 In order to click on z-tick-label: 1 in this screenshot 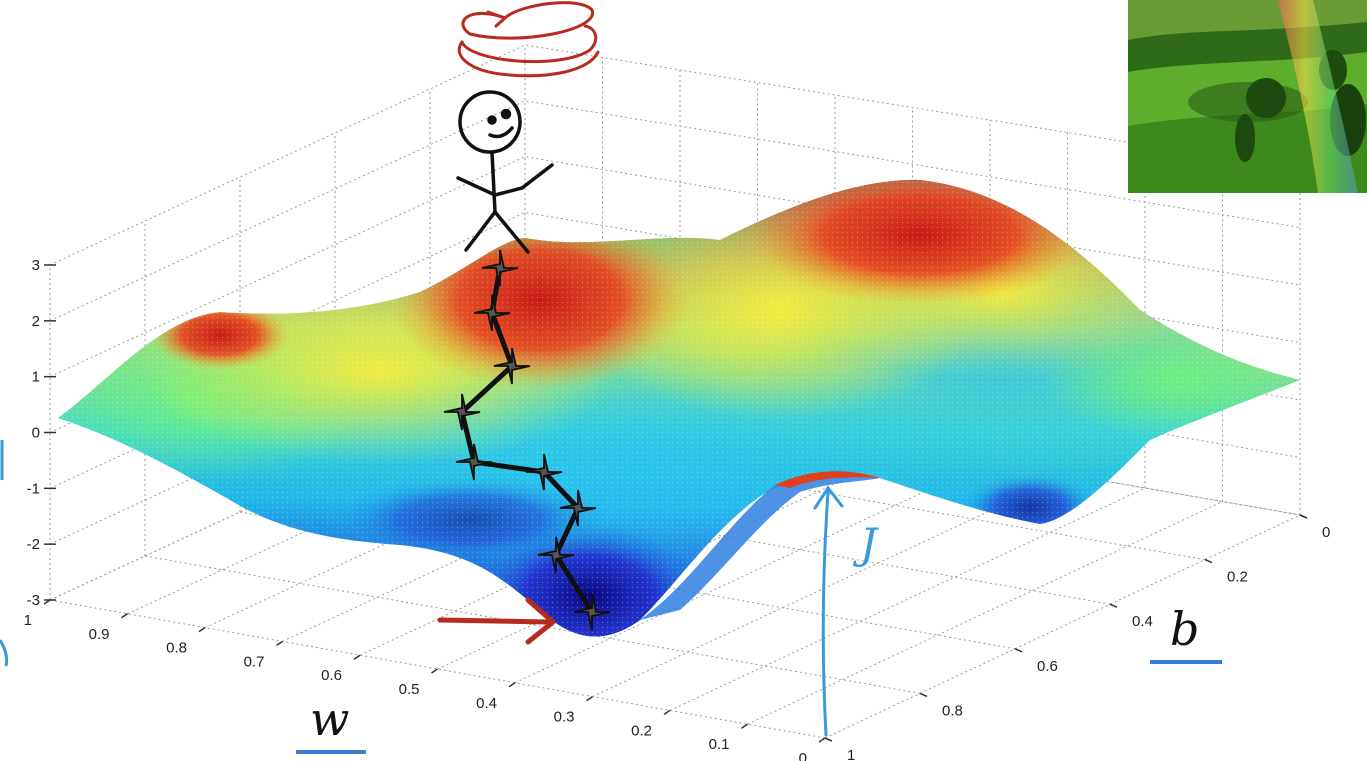, I will do `click(36, 377)`.